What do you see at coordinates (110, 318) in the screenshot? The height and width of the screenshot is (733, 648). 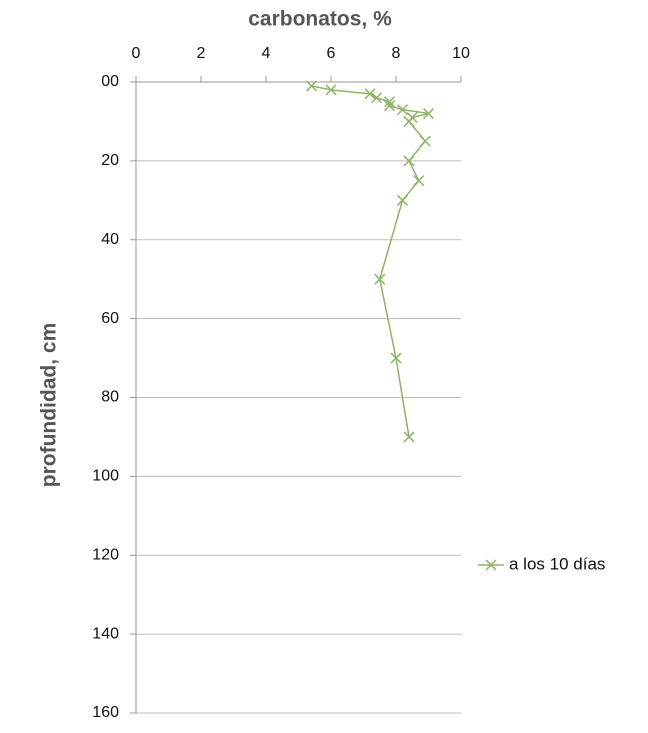 I see `y-tick-label: 60` at bounding box center [110, 318].